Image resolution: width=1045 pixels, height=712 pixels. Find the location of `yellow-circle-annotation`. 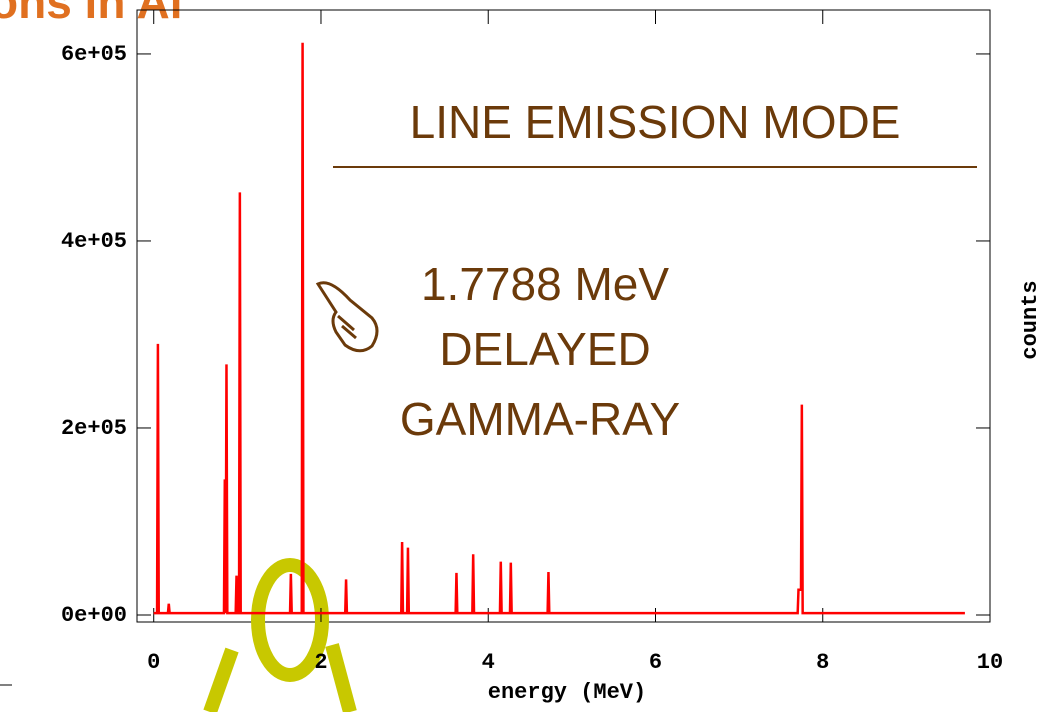

yellow-circle-annotation is located at coordinates (280, 635).